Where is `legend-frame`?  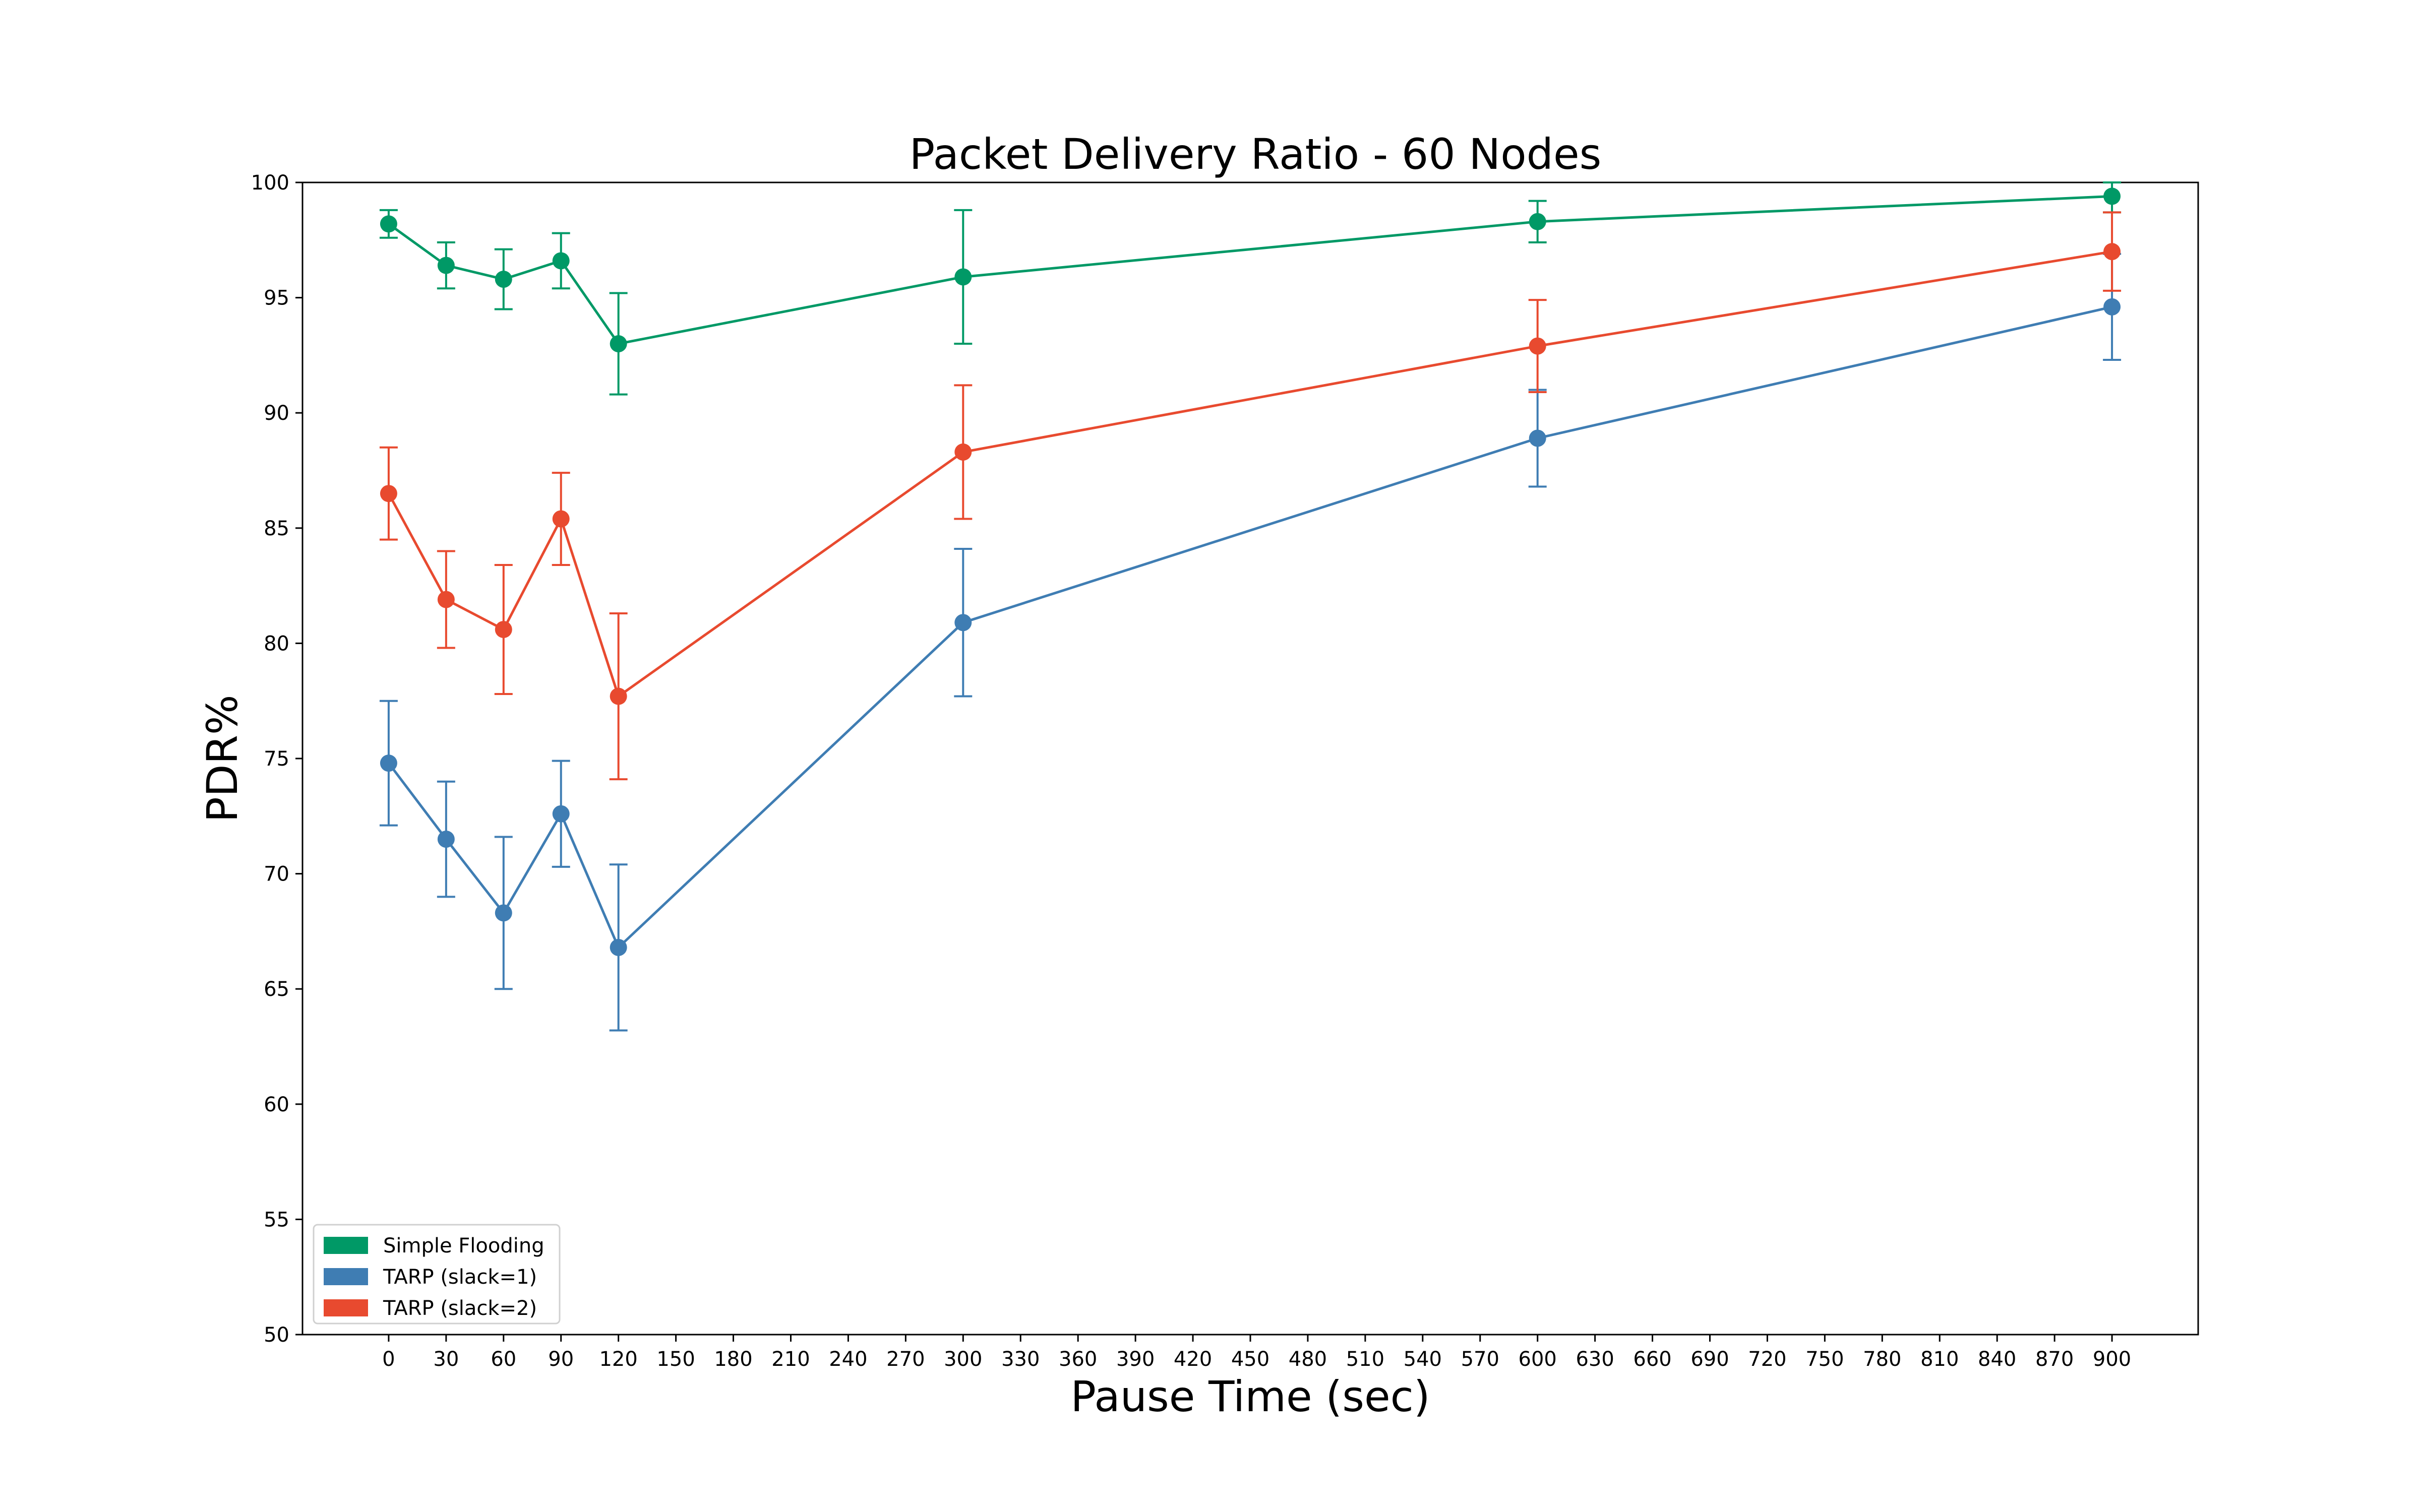
legend-frame is located at coordinates (437, 1274).